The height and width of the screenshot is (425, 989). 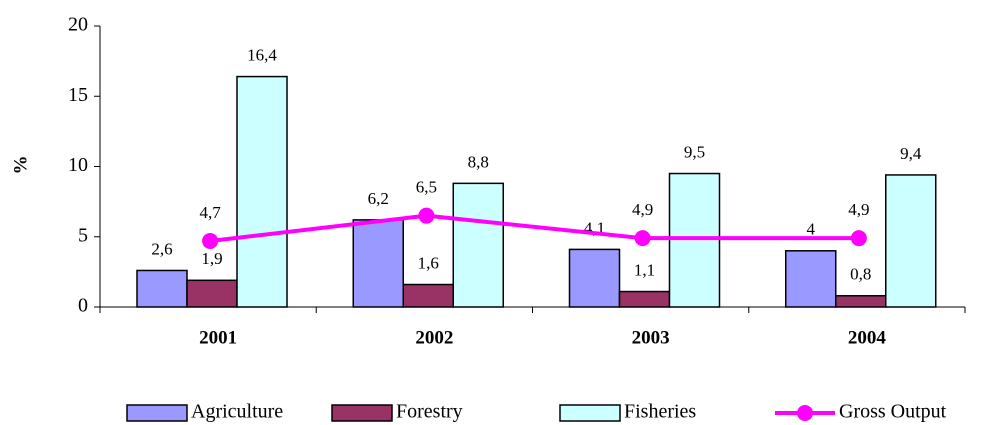 I want to click on data-label: 6,5, so click(x=426, y=187).